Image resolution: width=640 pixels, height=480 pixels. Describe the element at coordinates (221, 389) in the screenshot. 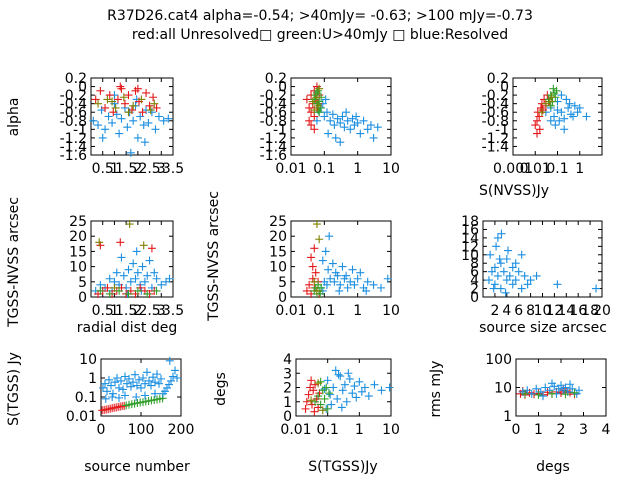

I see `y-axis-label: degs` at that location.